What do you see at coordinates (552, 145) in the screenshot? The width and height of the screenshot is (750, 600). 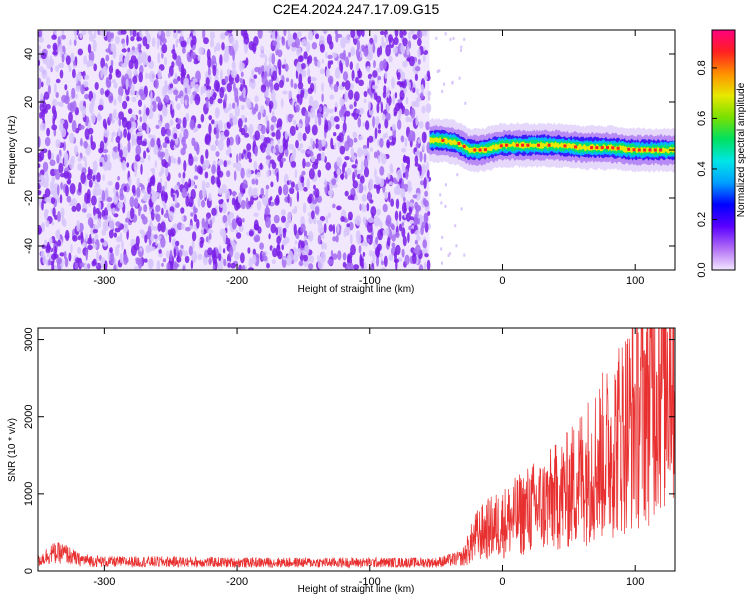 I see `signal-band` at bounding box center [552, 145].